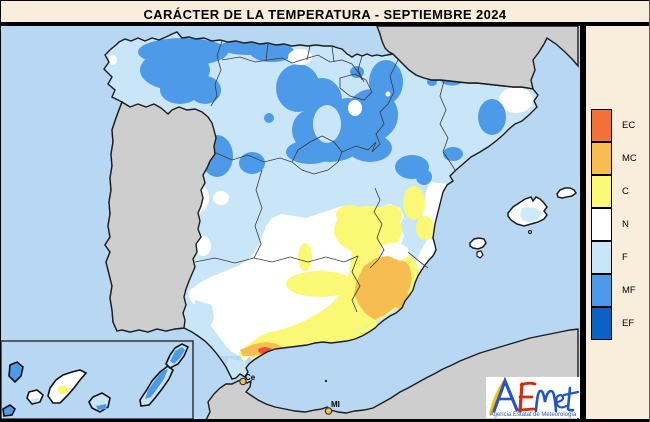  Describe the element at coordinates (533, 415) in the screenshot. I see `svg-text:Agencia Estatal de Meteorologí: Agencia Estatal de Meteorología` at that location.